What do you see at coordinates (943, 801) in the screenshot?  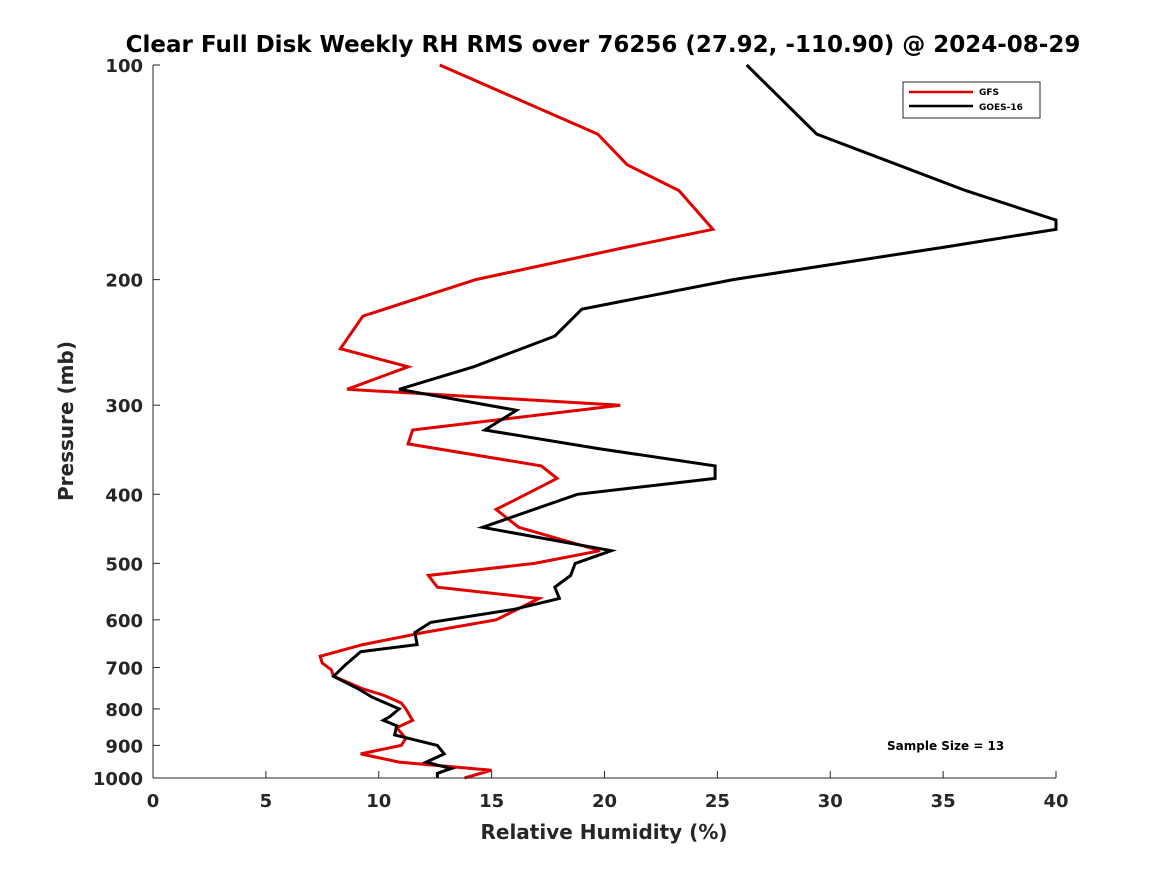 I see `x-tick-label: 35` at bounding box center [943, 801].